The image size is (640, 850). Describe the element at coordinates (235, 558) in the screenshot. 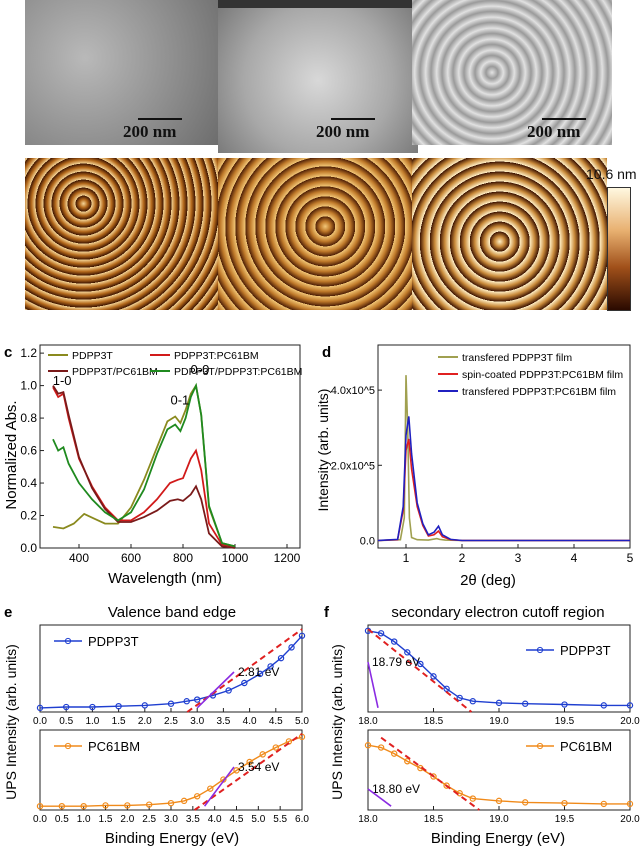

I see `c-xtick-label: 1000` at that location.